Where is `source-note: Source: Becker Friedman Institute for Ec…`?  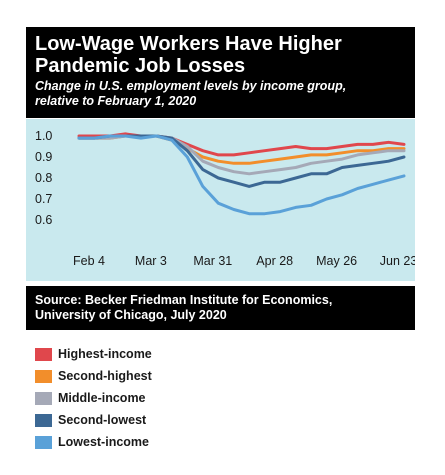
source-note: Source: Becker Friedman Institute for Ec… is located at coordinates (220, 308).